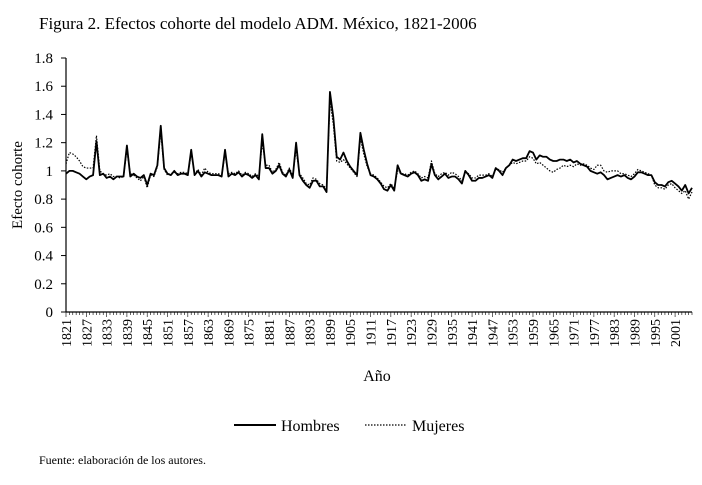 Image resolution: width=702 pixels, height=485 pixels. Describe the element at coordinates (635, 333) in the screenshot. I see `x-tick-label: 1989` at that location.